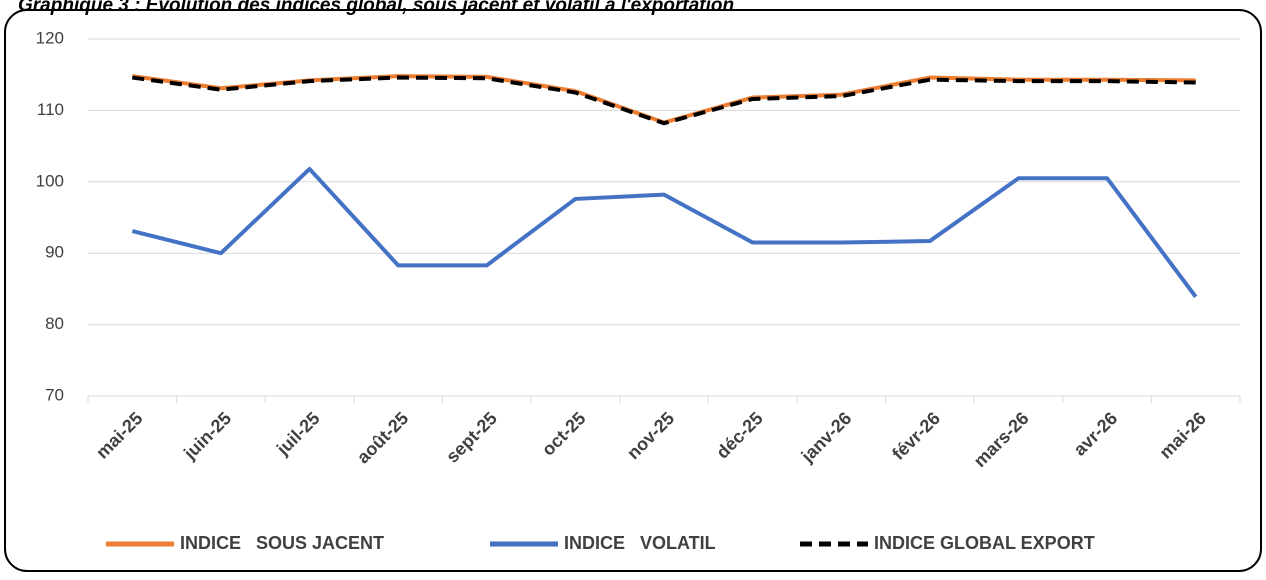 This screenshot has width=1266, height=580. What do you see at coordinates (54, 394) in the screenshot?
I see `y-tick-label: 70` at bounding box center [54, 394].